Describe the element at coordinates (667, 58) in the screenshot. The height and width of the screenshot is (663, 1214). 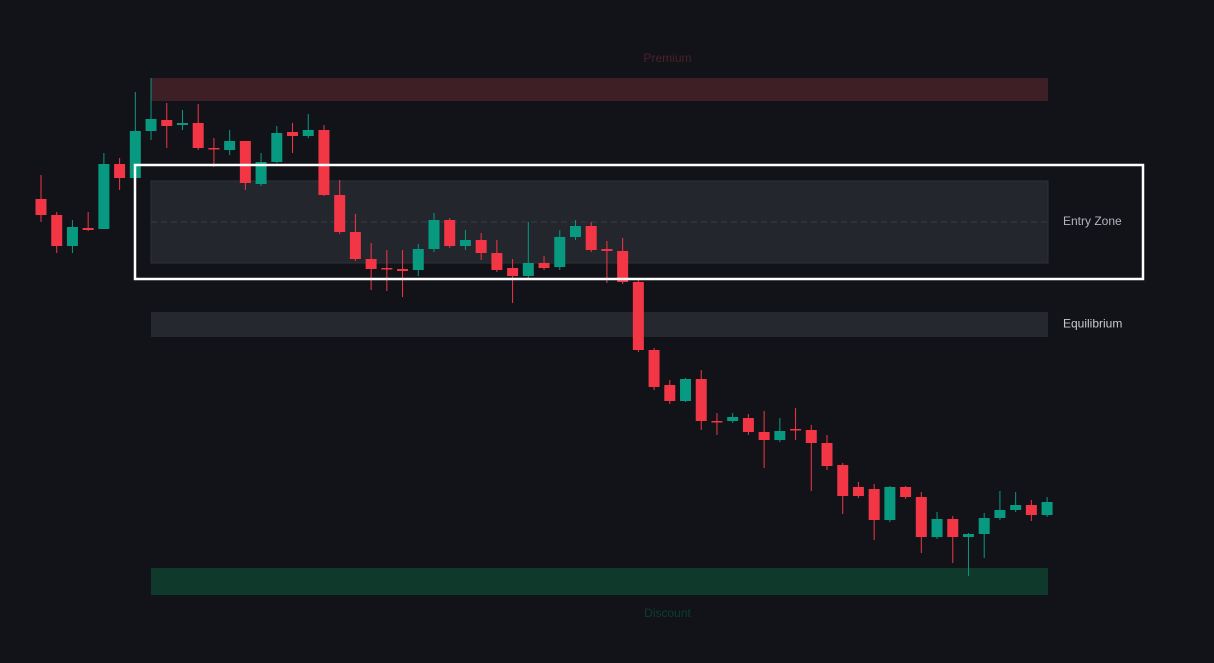
I see `zone-label: Premium` at that location.